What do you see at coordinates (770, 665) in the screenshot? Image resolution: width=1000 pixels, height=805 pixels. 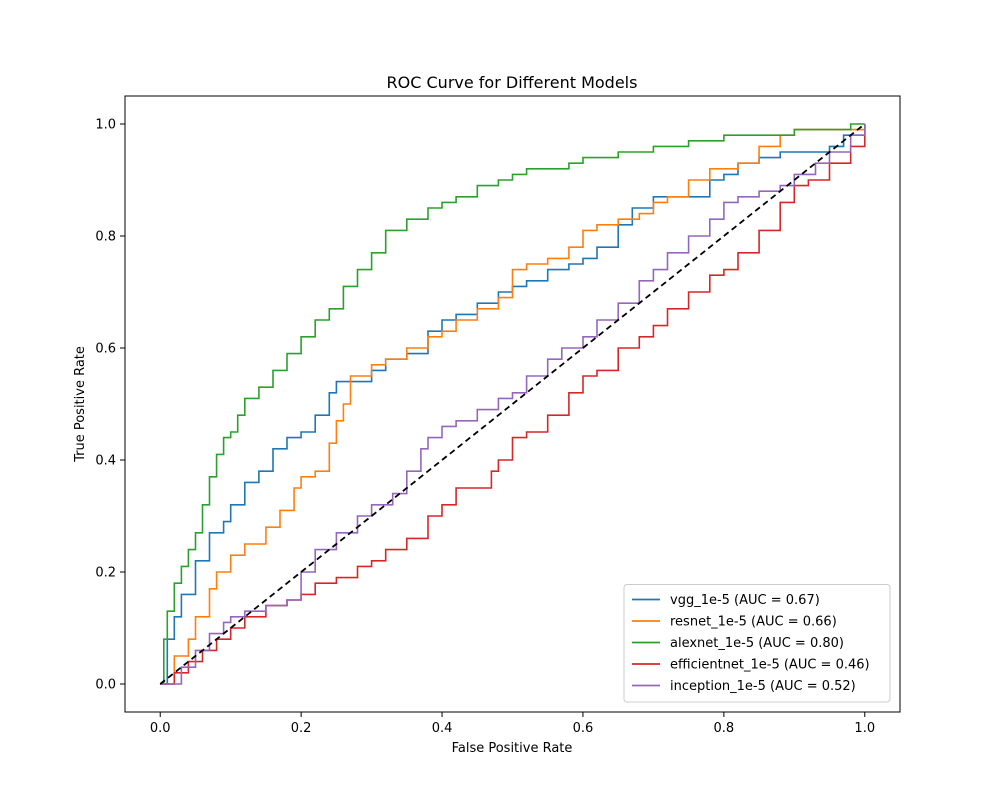 I see `legend-entry: efficientnet_1e-5 (AUC = 0.46)` at bounding box center [770, 665].